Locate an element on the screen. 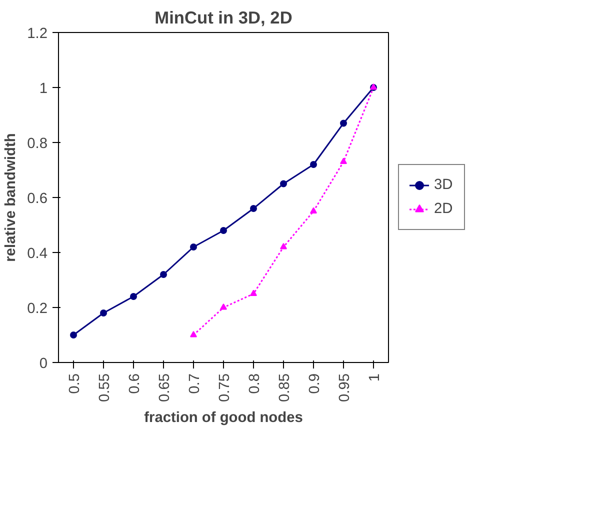 The width and height of the screenshot is (593, 524). x-tick-label: 0.8 is located at coordinates (255, 384).